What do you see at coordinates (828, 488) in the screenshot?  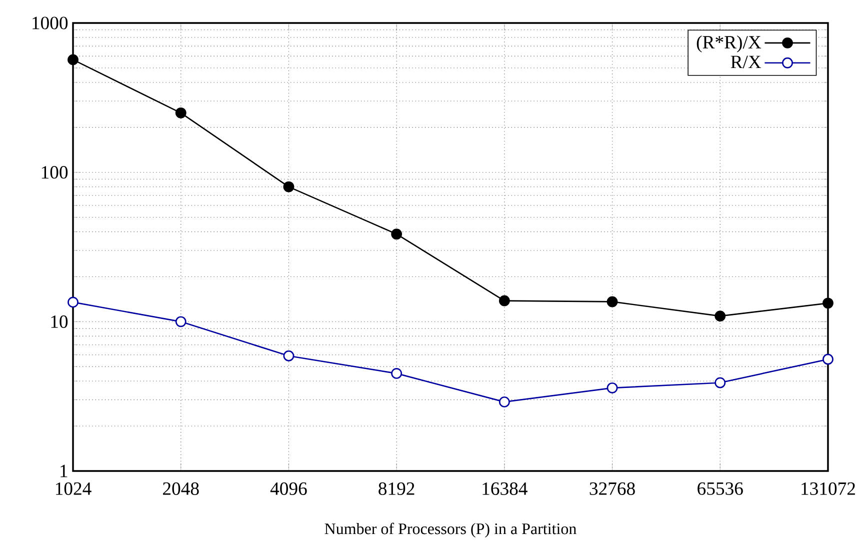 I see `x-tick-label: 131072` at bounding box center [828, 488].